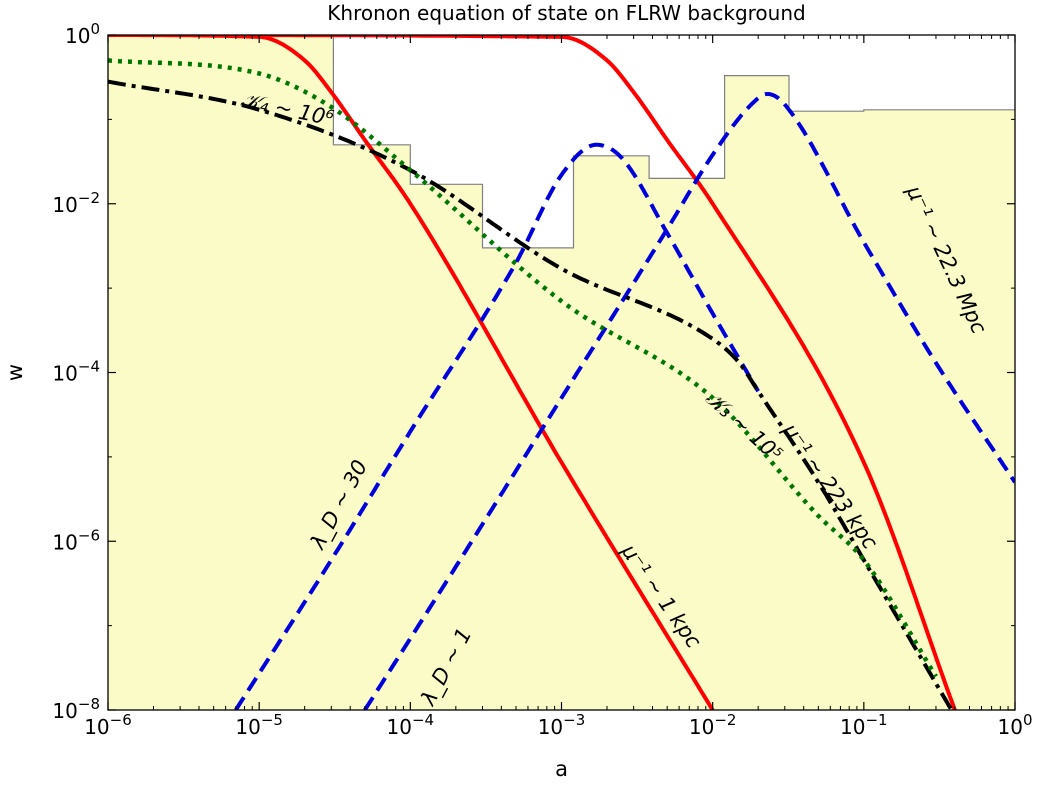 The width and height of the screenshot is (1041, 785). What do you see at coordinates (108, 725) in the screenshot?
I see `x-tick-label-1: 10⁻⁶` at bounding box center [108, 725].